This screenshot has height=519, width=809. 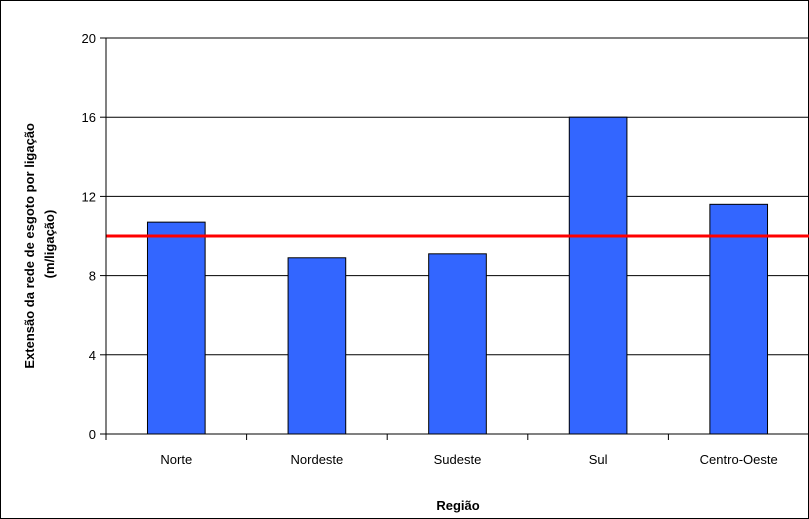 I want to click on bar-sudeste, so click(x=457, y=344).